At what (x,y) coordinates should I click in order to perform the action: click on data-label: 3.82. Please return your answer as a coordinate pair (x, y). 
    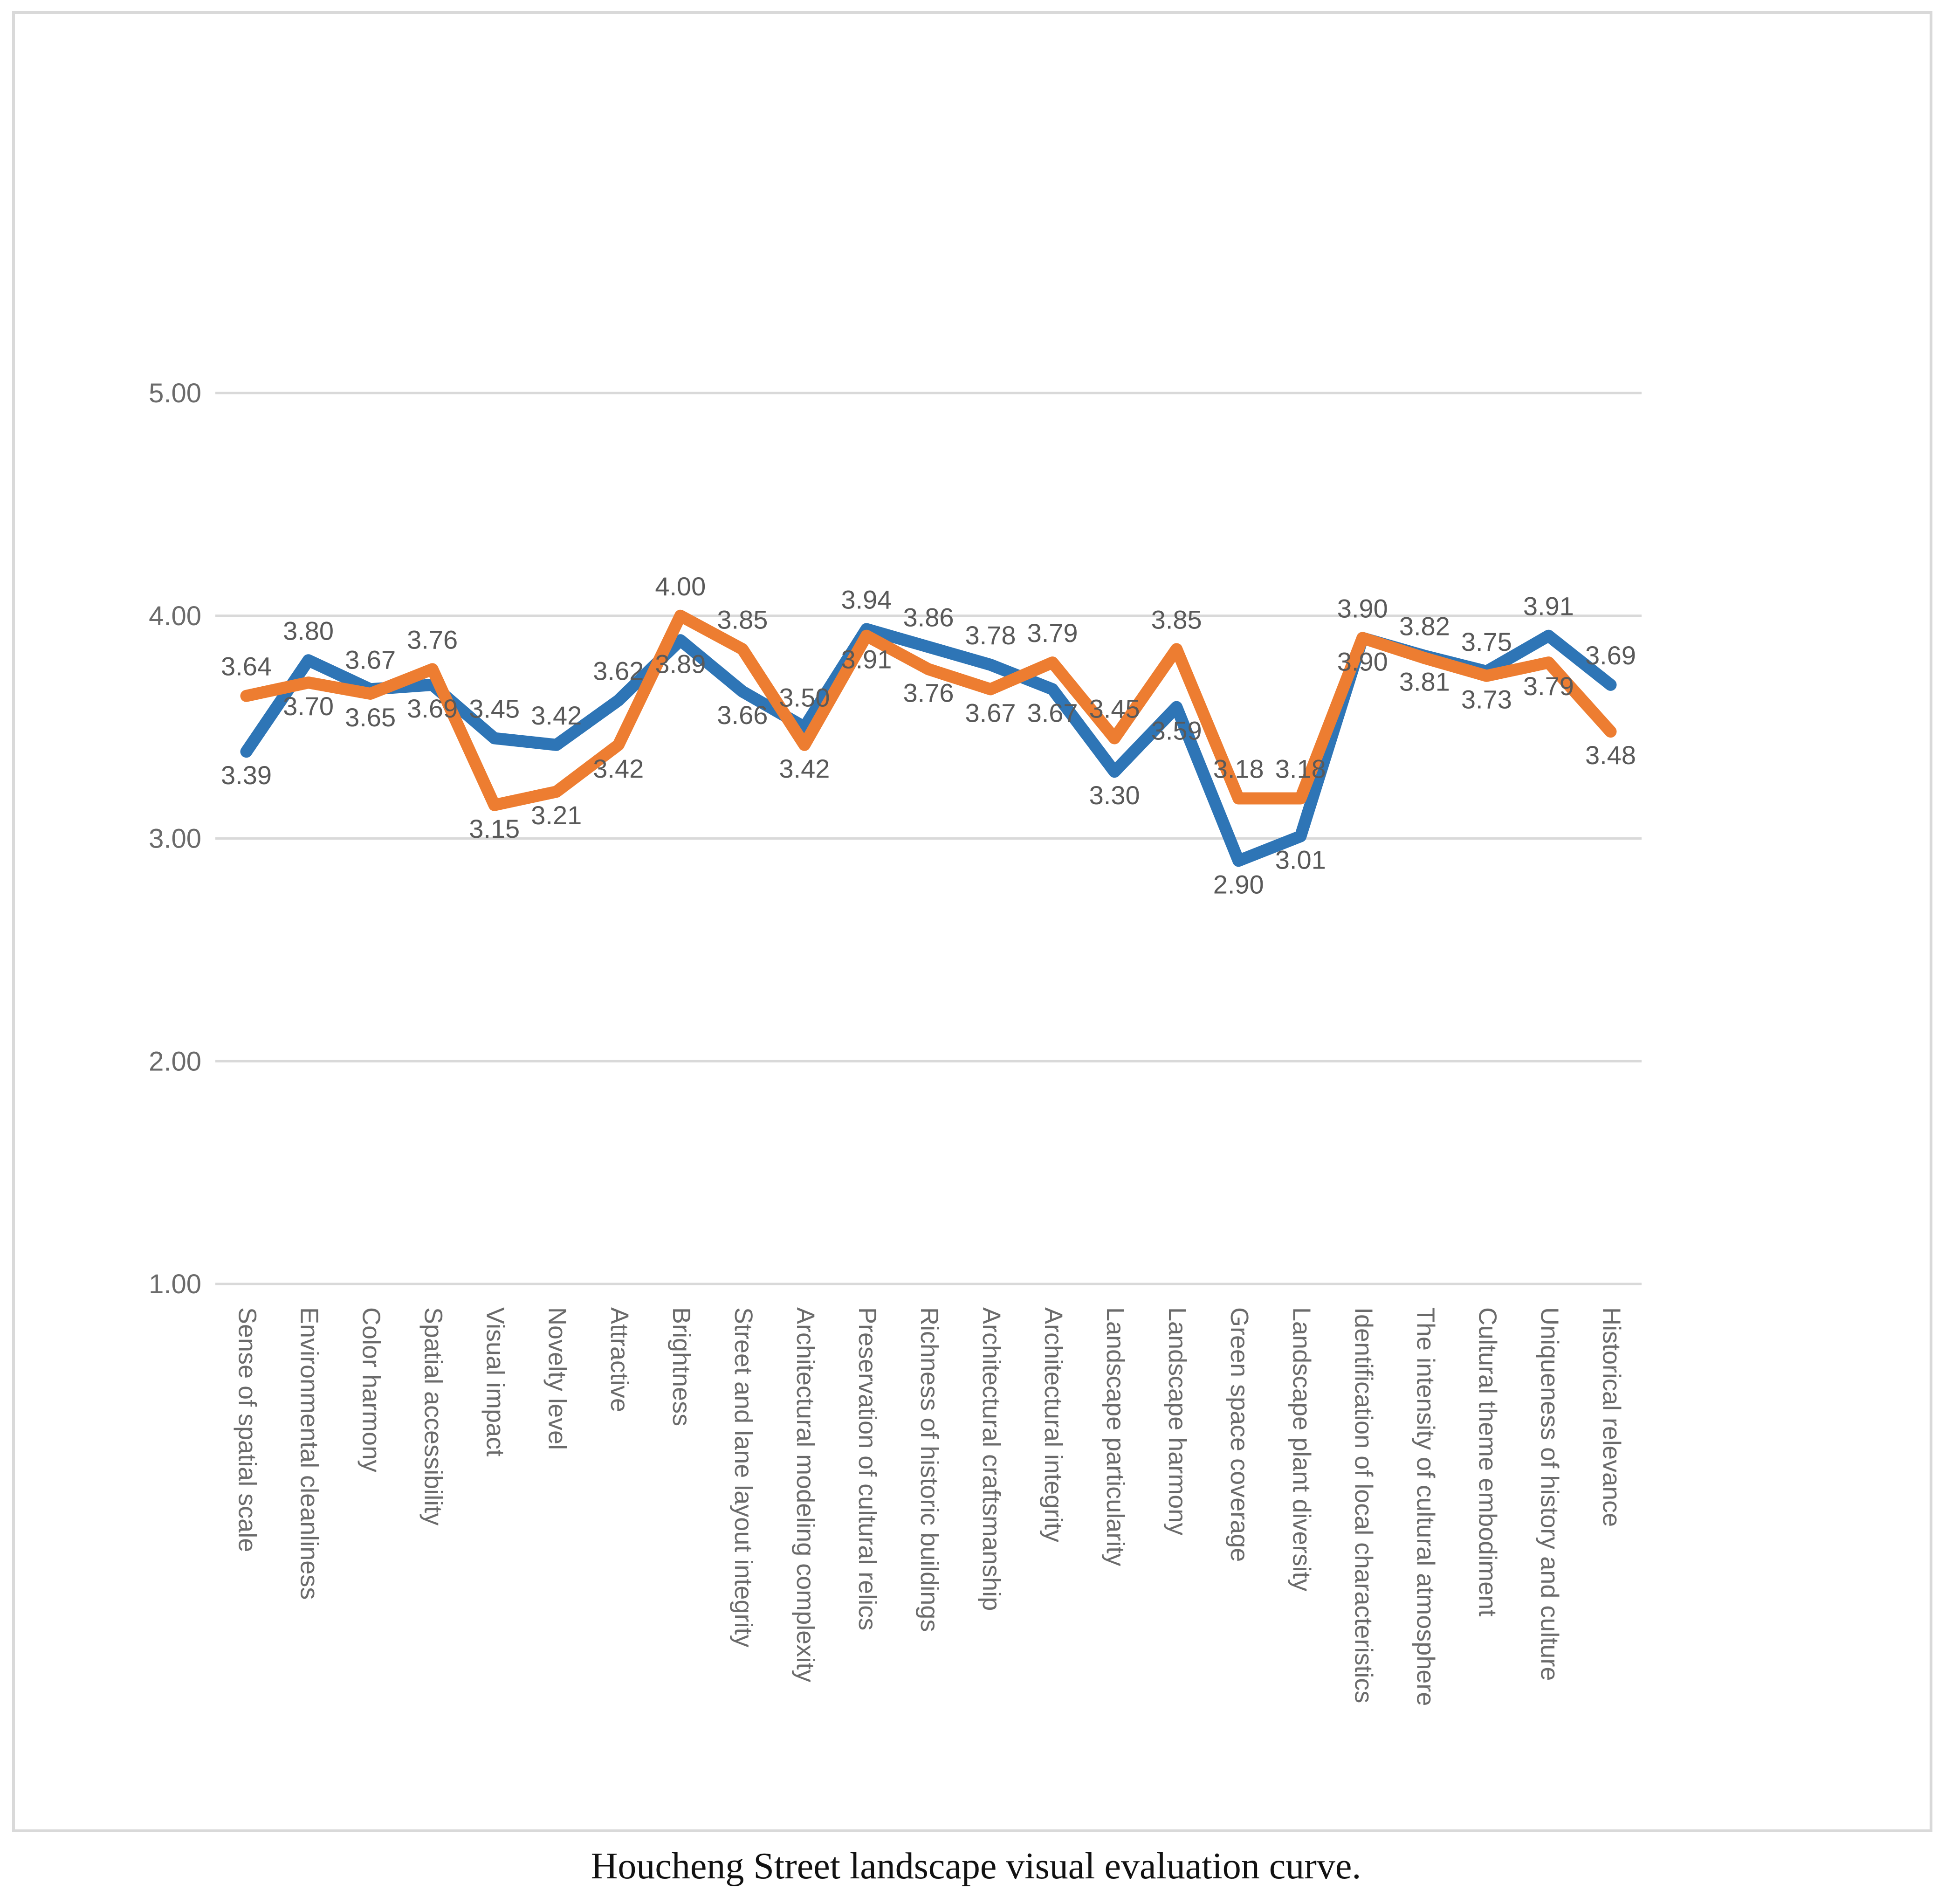
    Looking at the image, I should click on (1424, 626).